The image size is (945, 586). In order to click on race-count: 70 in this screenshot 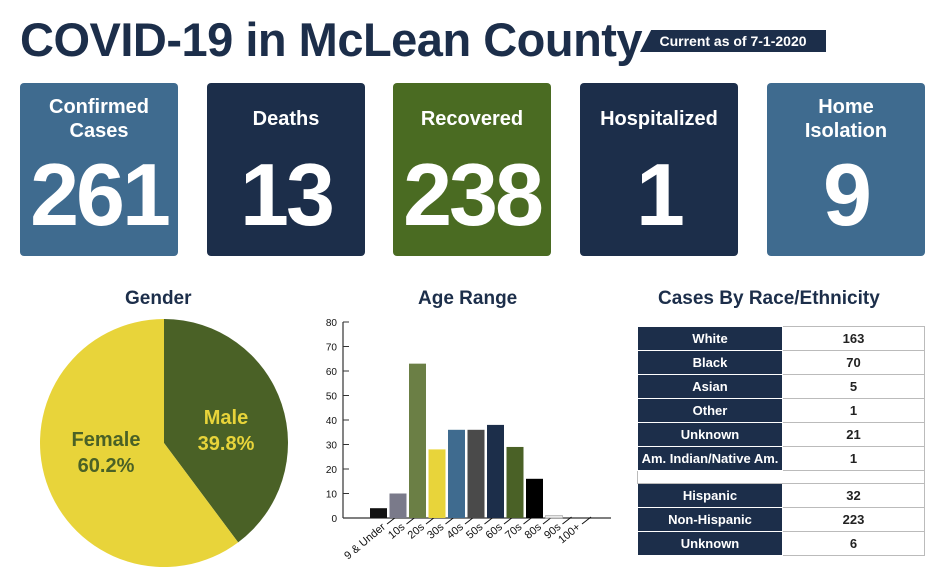, I will do `click(853, 362)`.